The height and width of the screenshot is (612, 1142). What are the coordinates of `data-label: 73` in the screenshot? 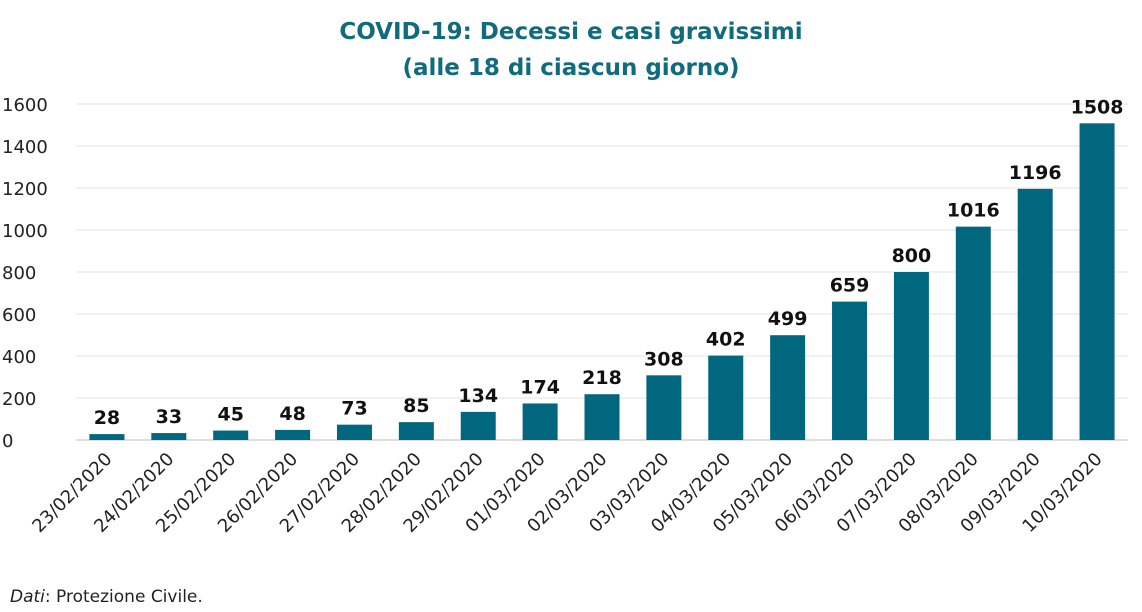 It's located at (354, 409).